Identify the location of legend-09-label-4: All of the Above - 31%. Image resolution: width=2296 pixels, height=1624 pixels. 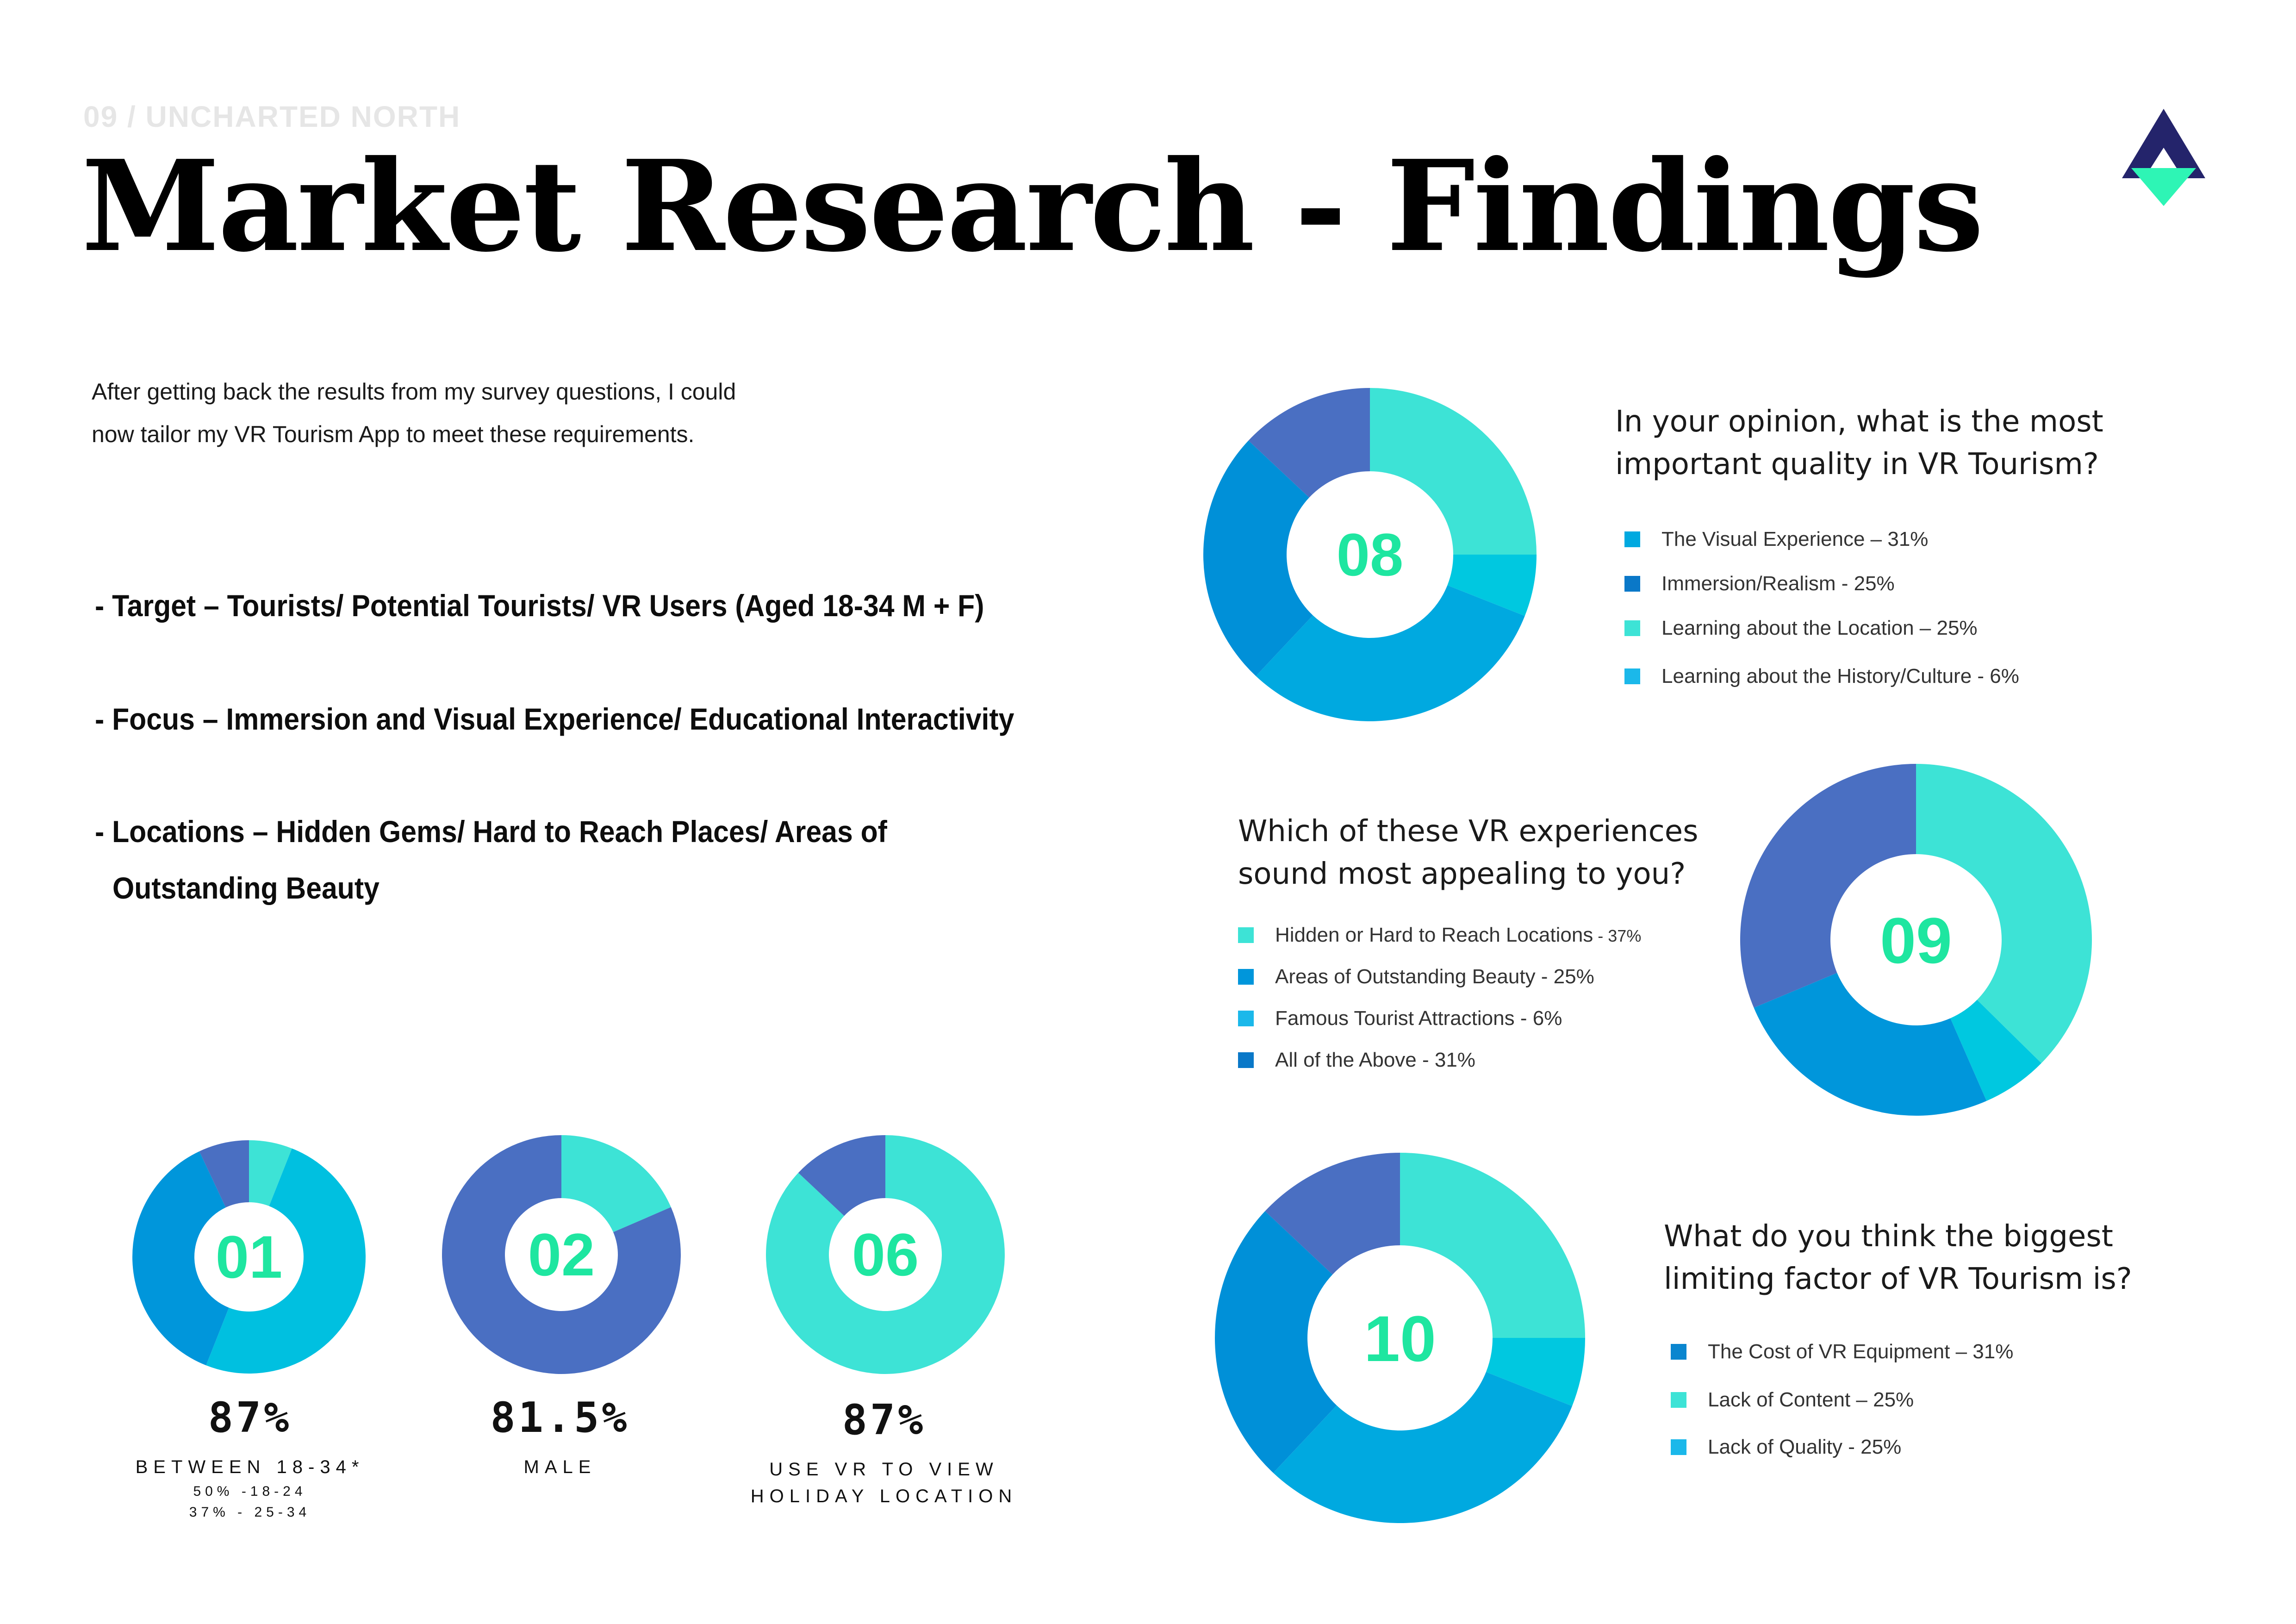
(1375, 1060).